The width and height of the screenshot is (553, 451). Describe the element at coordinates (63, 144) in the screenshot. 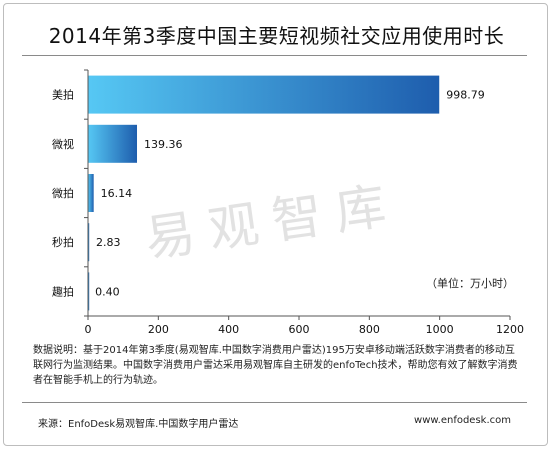

I see `category-label-1: 微视` at that location.